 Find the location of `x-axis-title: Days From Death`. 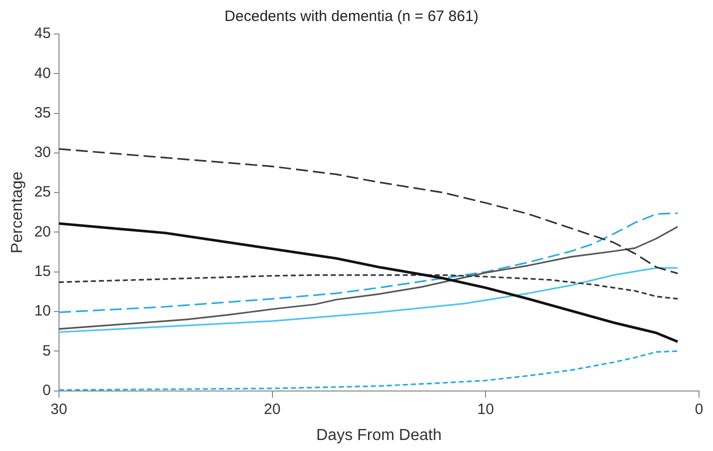

x-axis-title: Days From Death is located at coordinates (379, 435).